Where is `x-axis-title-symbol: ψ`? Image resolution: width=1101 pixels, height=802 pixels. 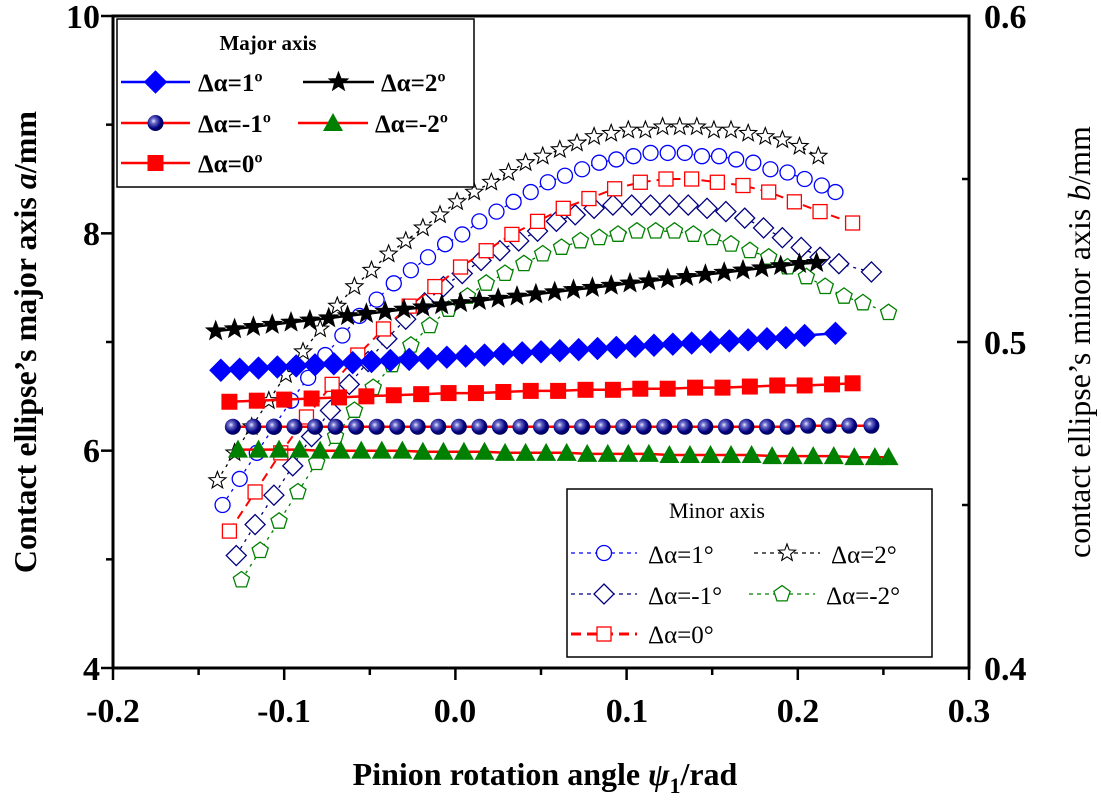
x-axis-title-symbol: ψ is located at coordinates (659, 774).